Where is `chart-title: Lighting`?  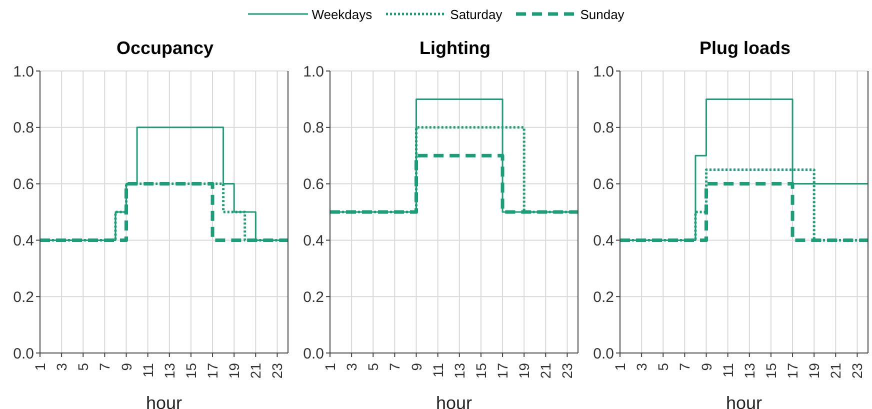
chart-title: Lighting is located at coordinates (455, 48).